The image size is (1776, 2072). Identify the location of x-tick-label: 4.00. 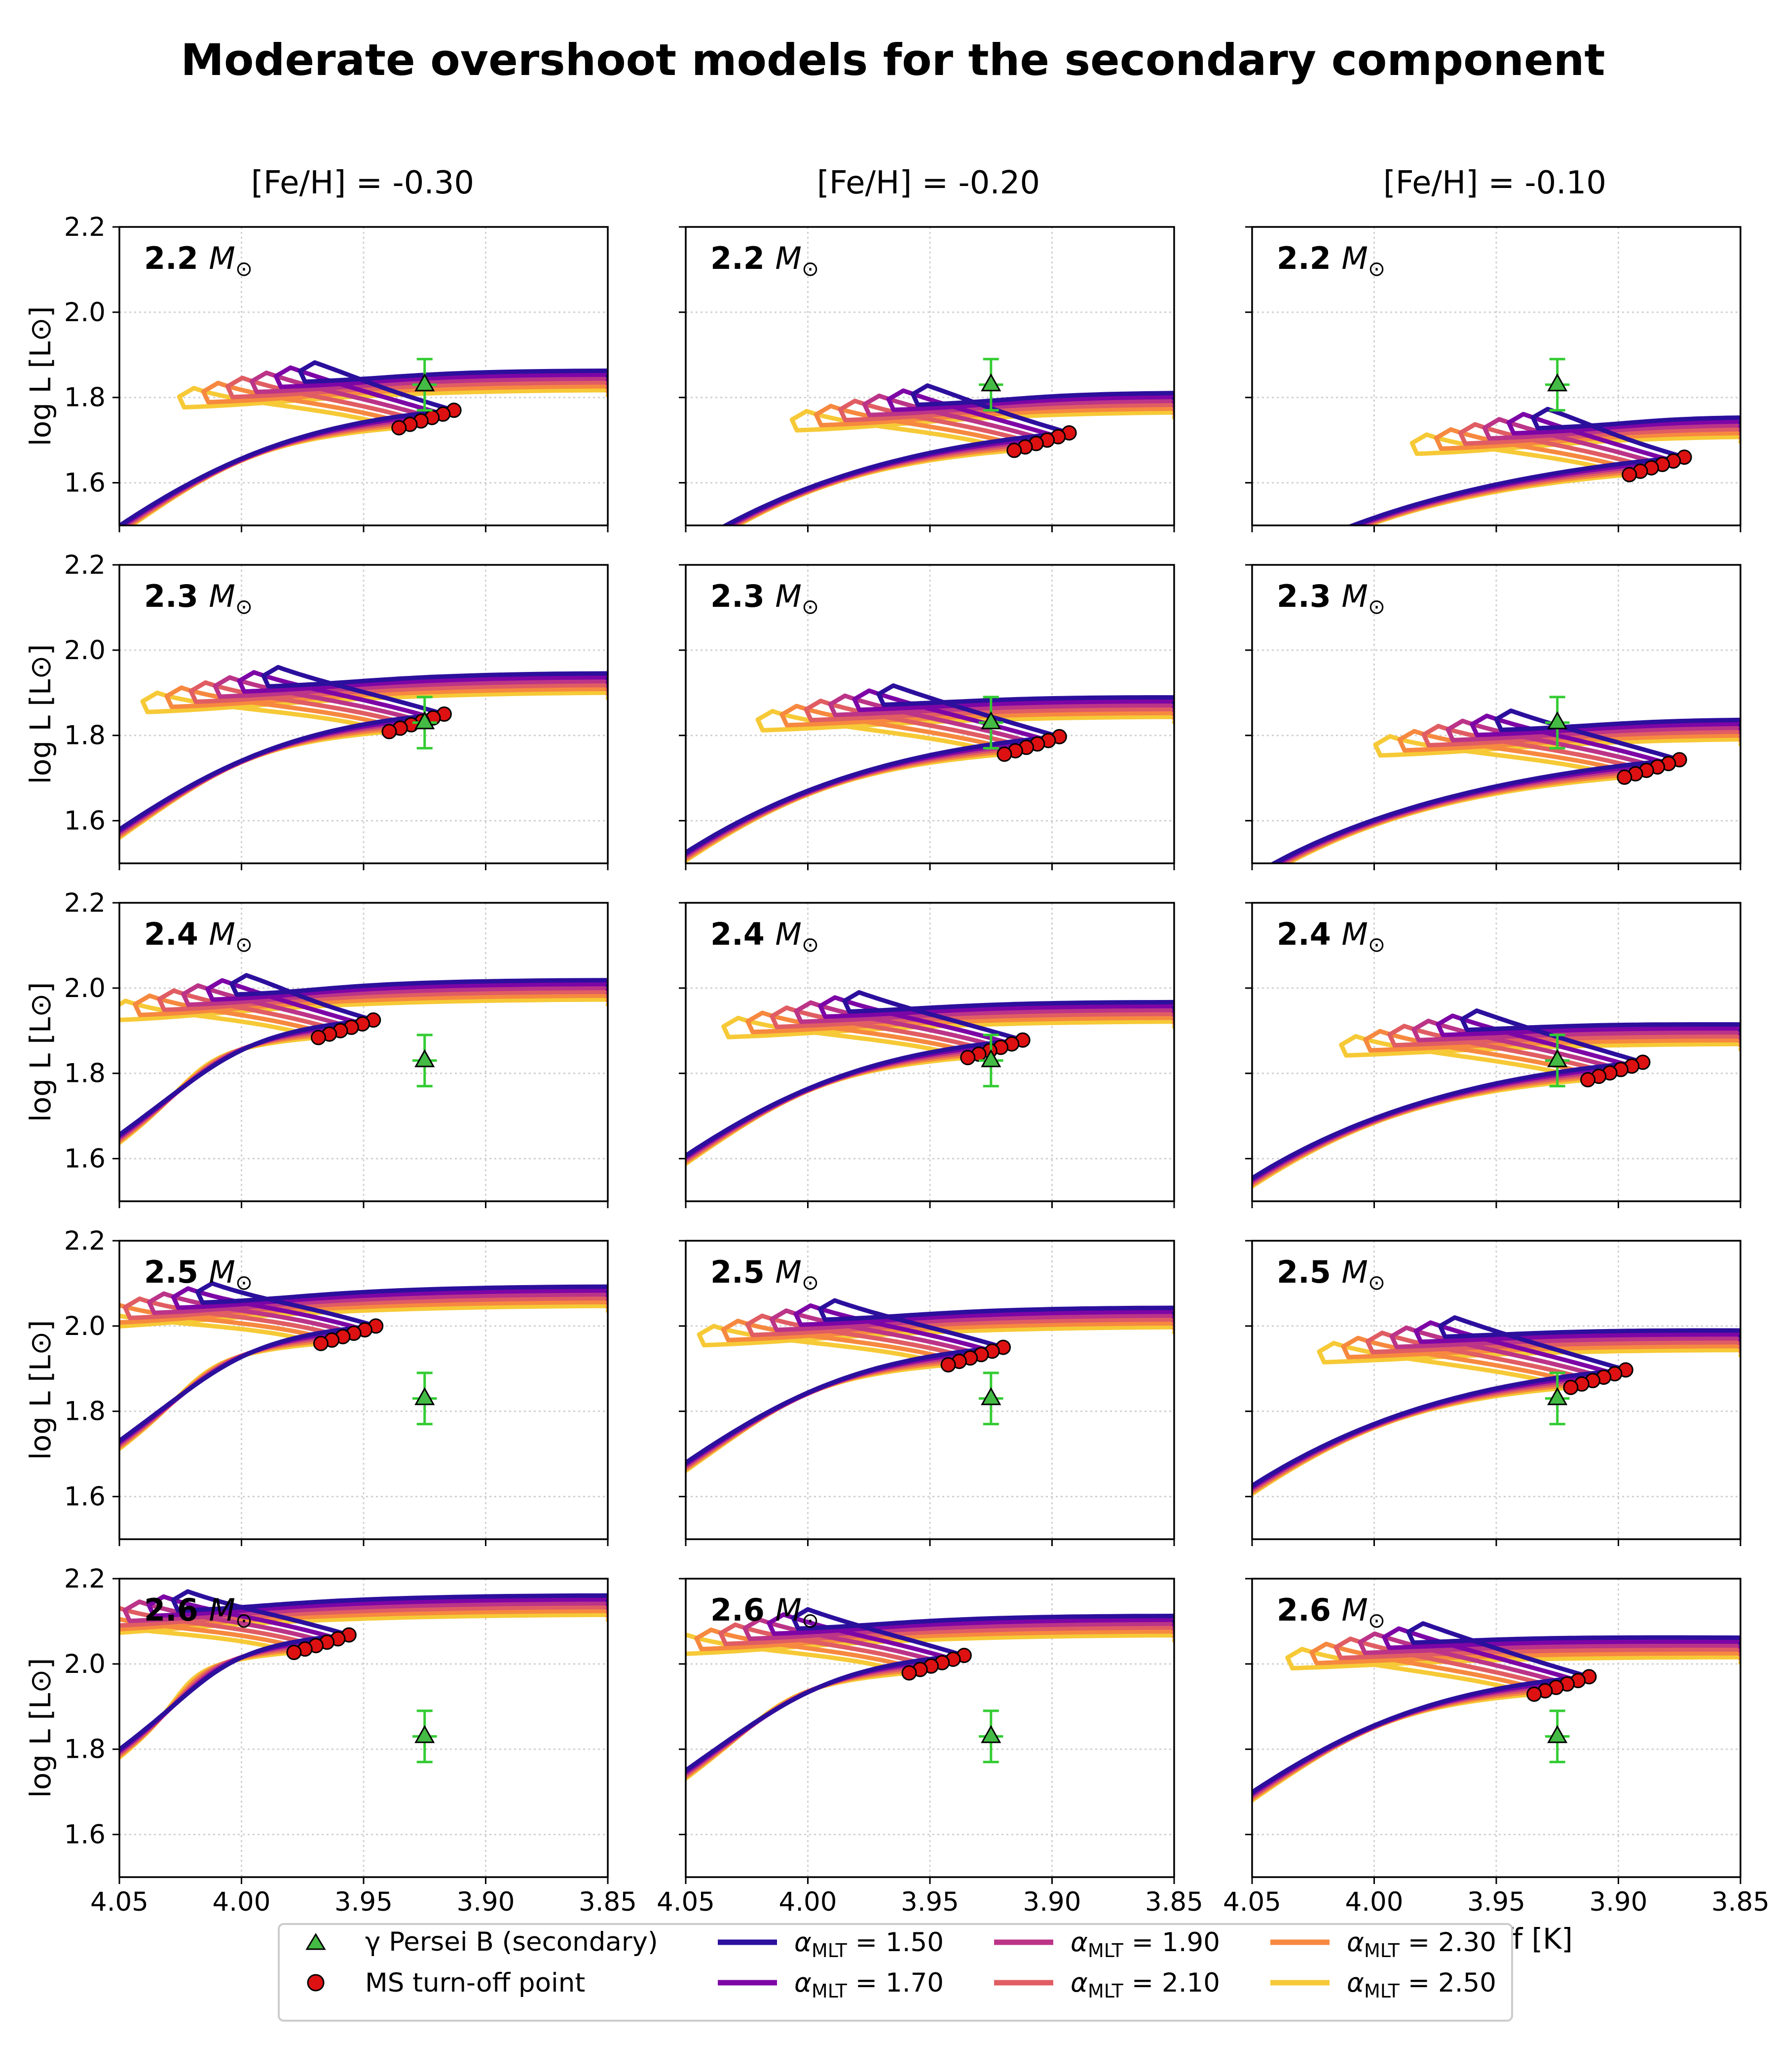
(807, 1902).